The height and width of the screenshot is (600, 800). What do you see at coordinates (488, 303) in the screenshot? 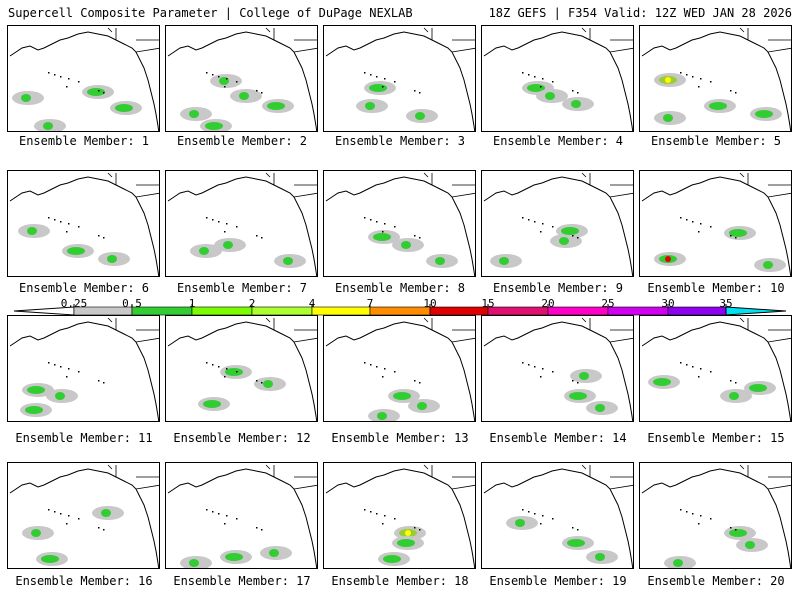
I see `colorbar-label: 15` at bounding box center [488, 303].